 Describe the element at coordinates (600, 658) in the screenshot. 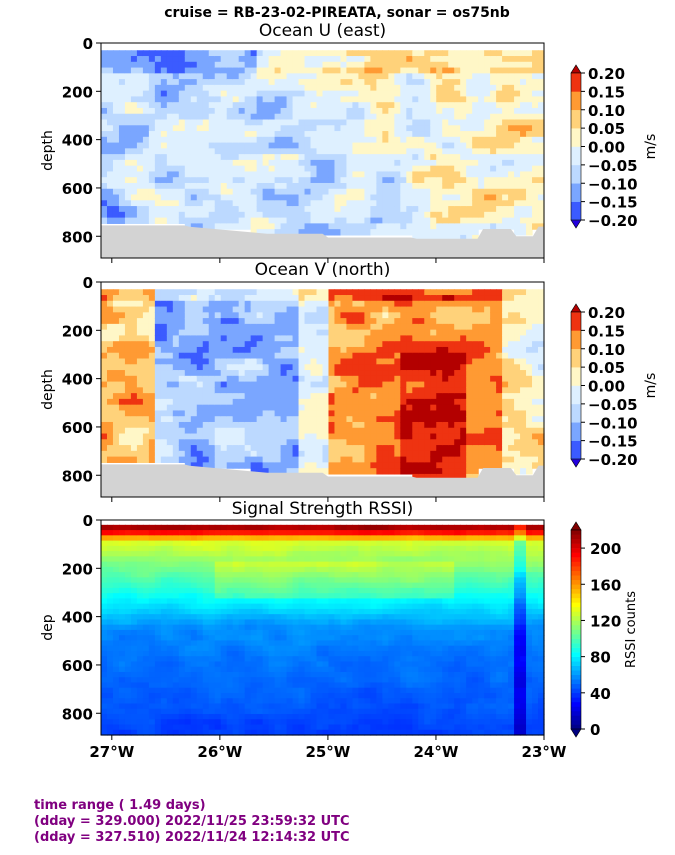

I see `colorbar-tick-label: 80` at that location.